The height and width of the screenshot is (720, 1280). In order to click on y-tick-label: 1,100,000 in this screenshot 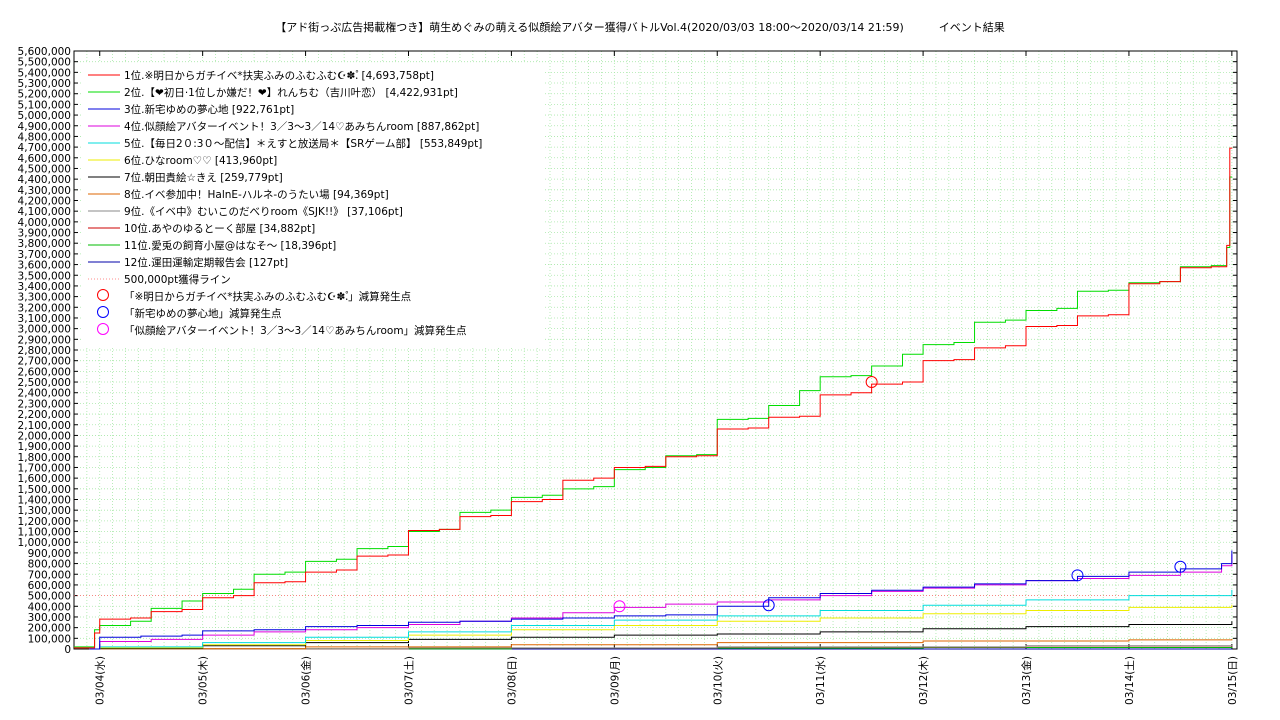, I will do `click(44, 533)`.